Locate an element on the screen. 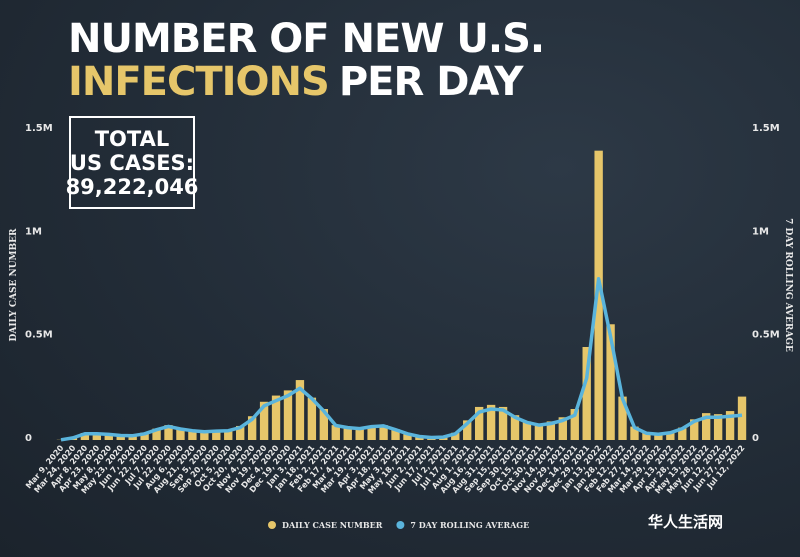 This screenshot has height=557, width=800. title-rest: PER DAY is located at coordinates (432, 82).